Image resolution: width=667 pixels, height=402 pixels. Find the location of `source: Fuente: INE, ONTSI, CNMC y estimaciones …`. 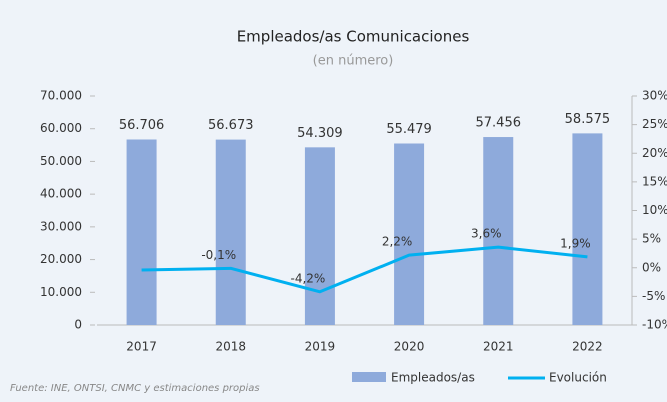

source: Fuente: INE, ONTSI, CNMC y estimaciones … is located at coordinates (135, 388).